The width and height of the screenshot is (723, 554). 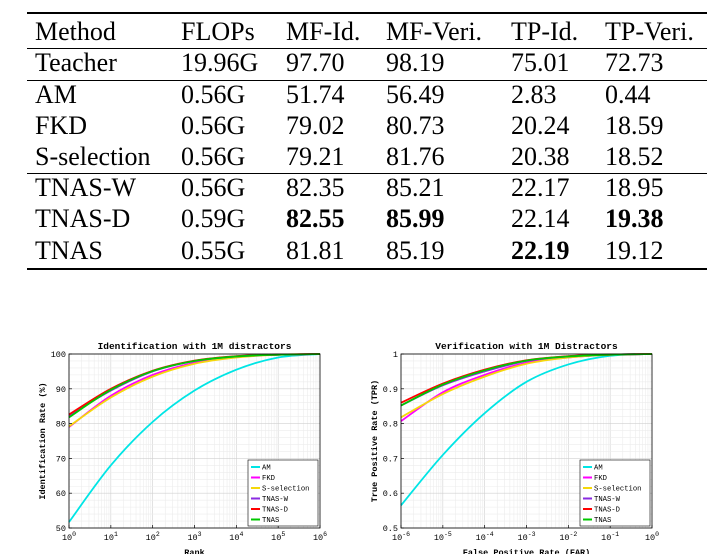 What do you see at coordinates (194, 537) in the screenshot?
I see `x-tick-label: 10³` at bounding box center [194, 537].